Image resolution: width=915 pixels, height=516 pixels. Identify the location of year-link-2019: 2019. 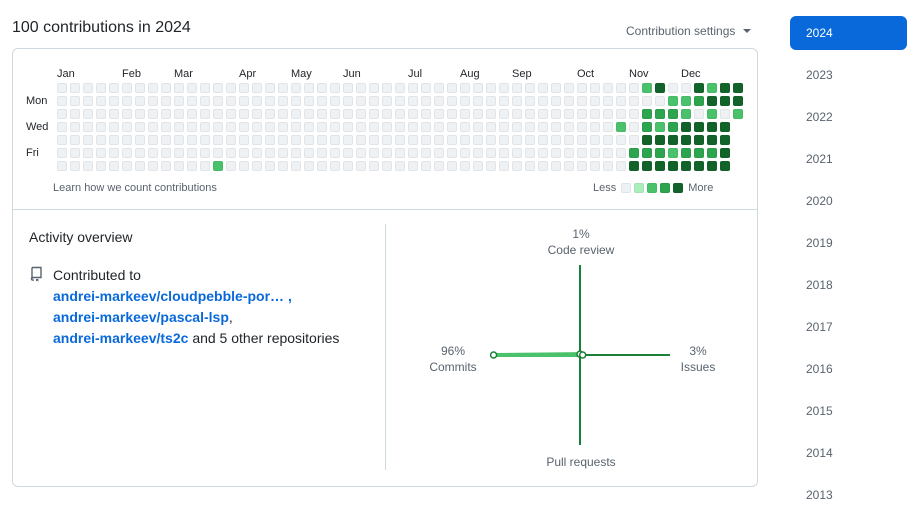
(819, 243).